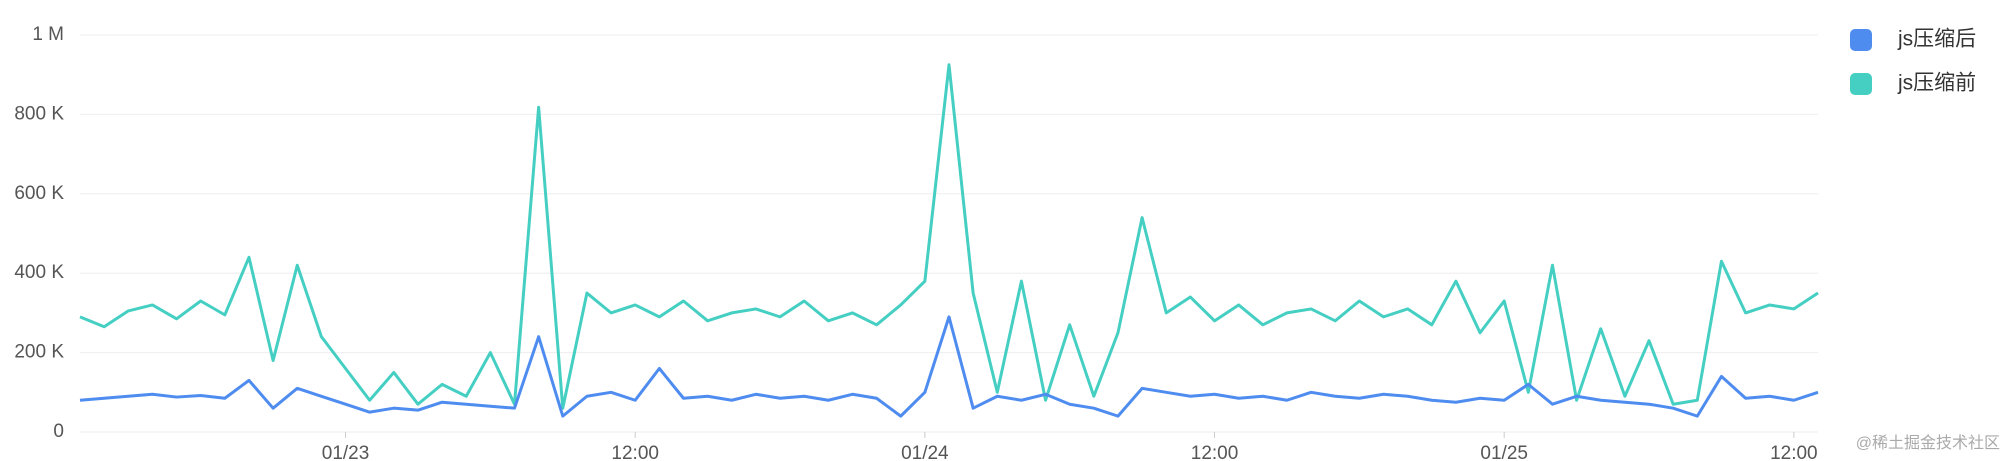 The width and height of the screenshot is (2010, 461). What do you see at coordinates (39, 193) in the screenshot?
I see `y-tick-label: 600 K` at bounding box center [39, 193].